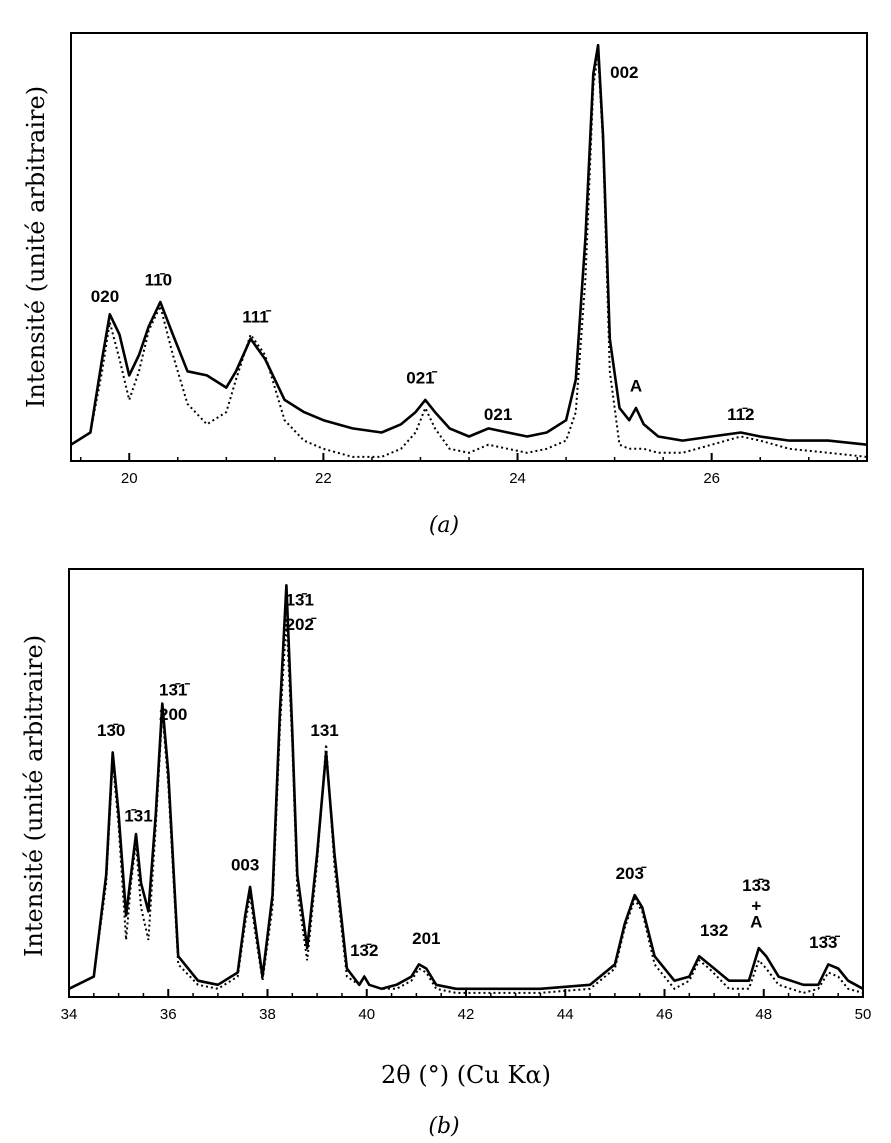 The width and height of the screenshot is (891, 1143). Describe the element at coordinates (301, 624) in the screenshot. I see `peak-label: 202̄` at that location.